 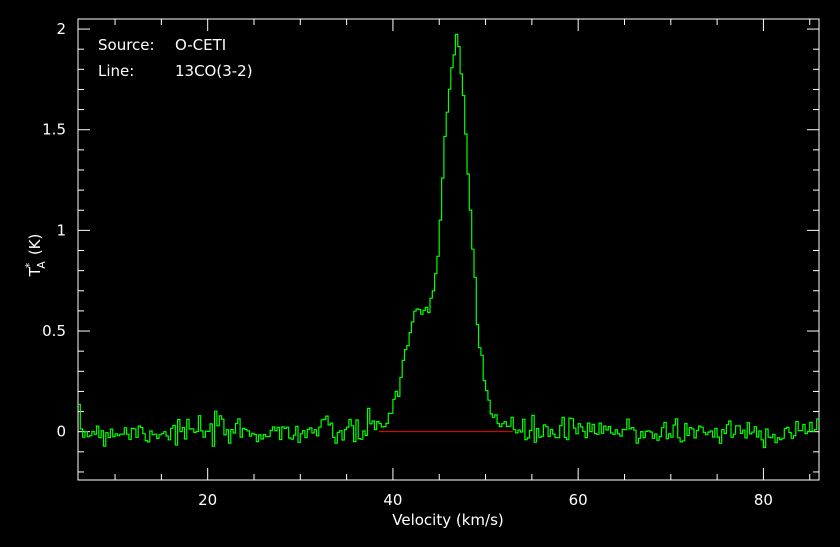 What do you see at coordinates (54, 331) in the screenshot?
I see `y-tick-label: 0.5` at bounding box center [54, 331].